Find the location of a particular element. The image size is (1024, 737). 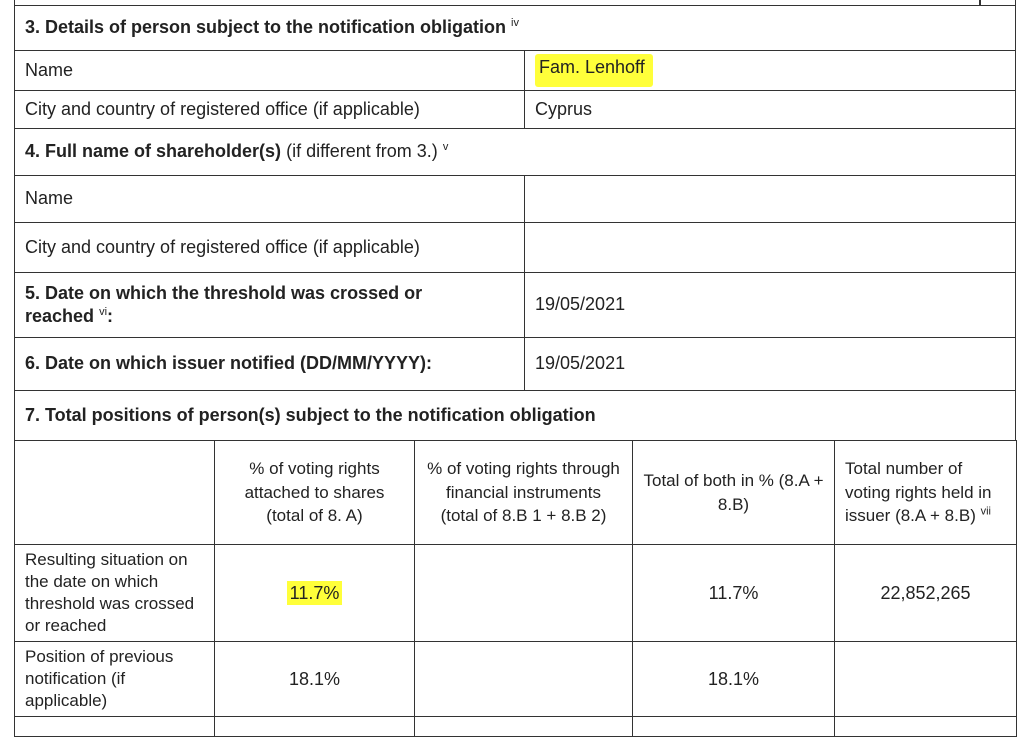

value-cell: 22,852,265 is located at coordinates (925, 593).